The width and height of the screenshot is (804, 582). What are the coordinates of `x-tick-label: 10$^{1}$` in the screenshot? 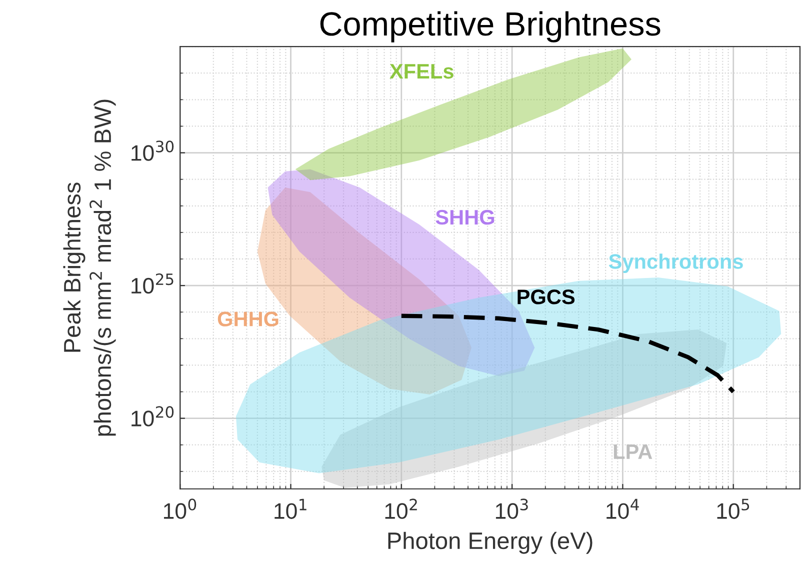 It's located at (290, 508).